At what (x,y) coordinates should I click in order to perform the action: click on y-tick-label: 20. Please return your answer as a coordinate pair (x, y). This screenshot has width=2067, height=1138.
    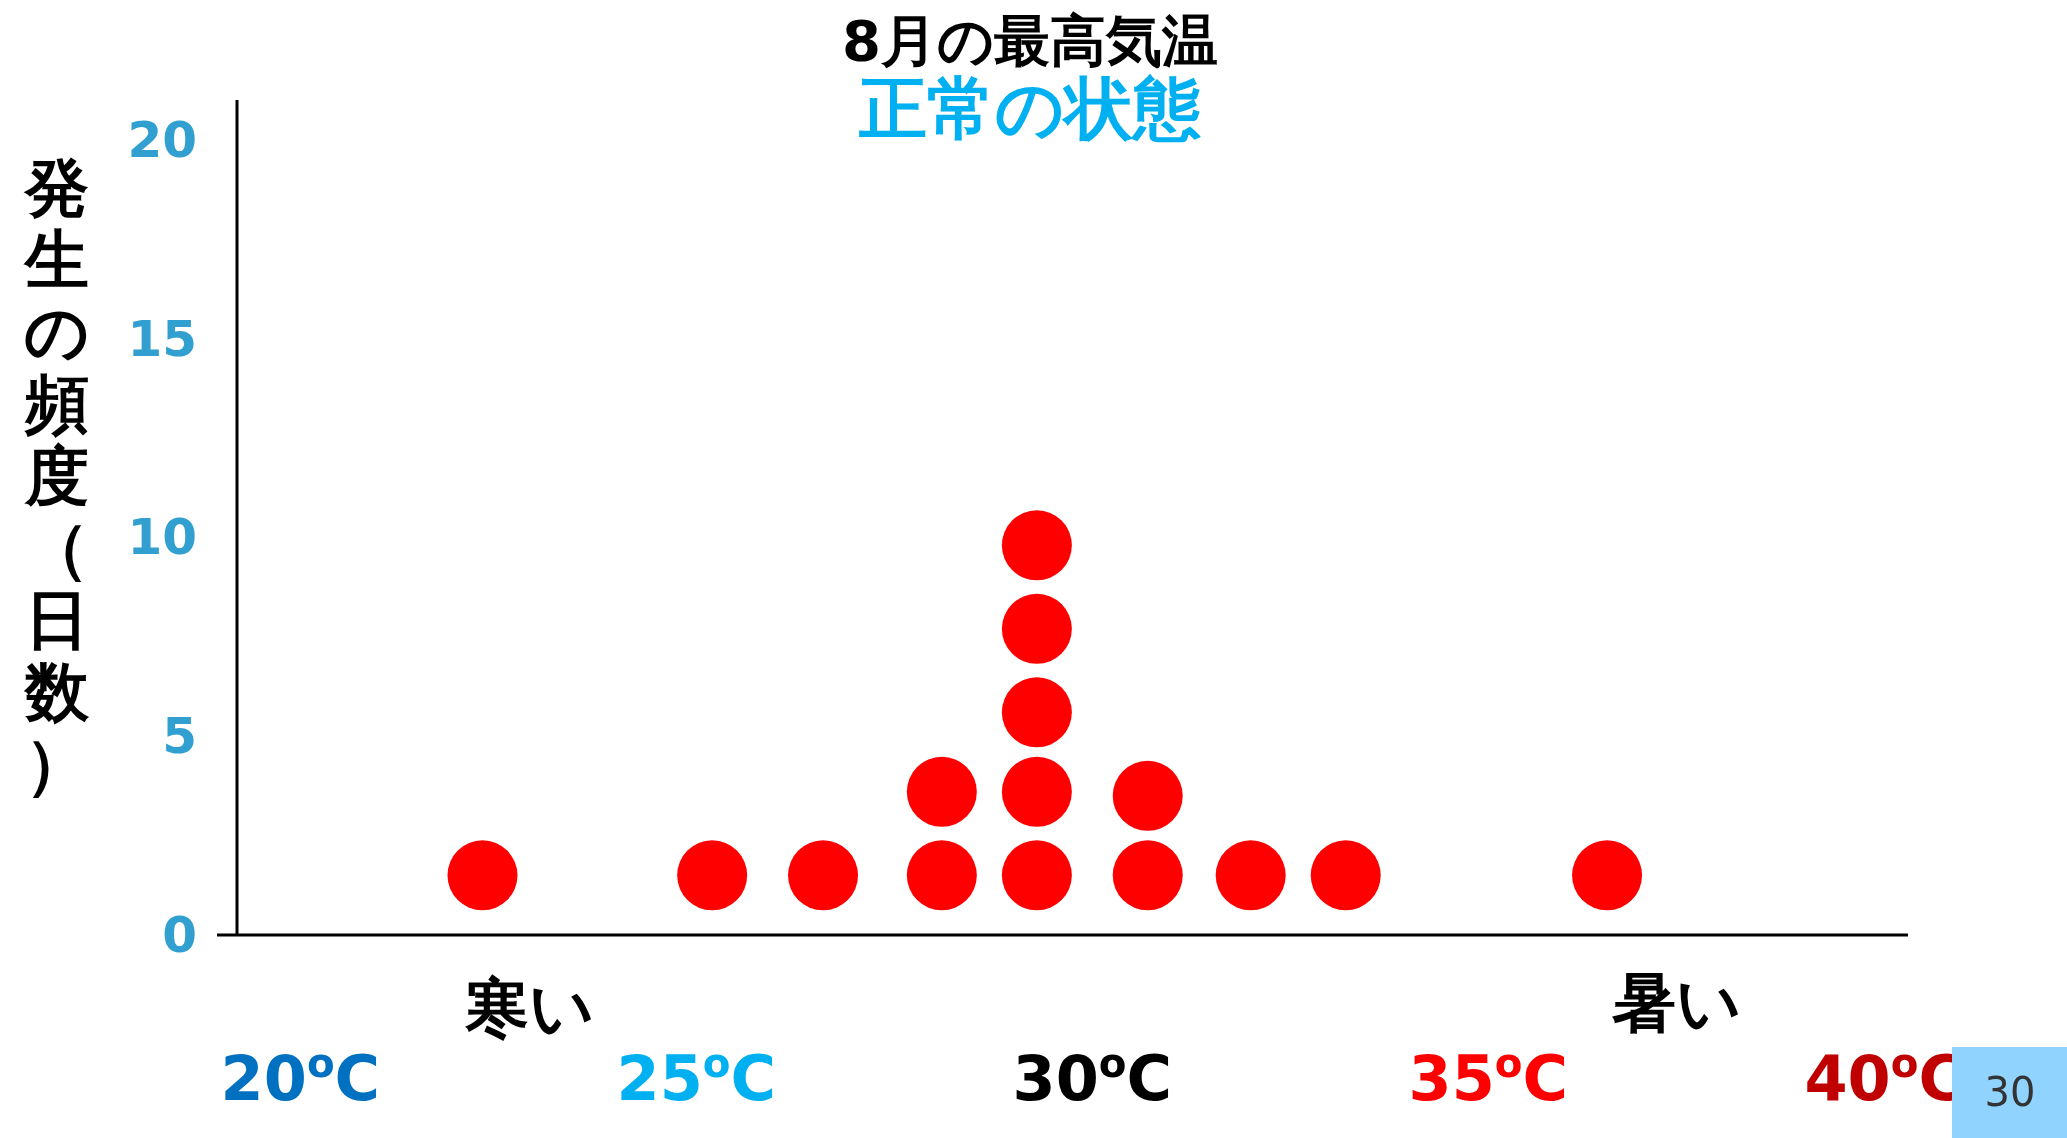
    Looking at the image, I should click on (162, 139).